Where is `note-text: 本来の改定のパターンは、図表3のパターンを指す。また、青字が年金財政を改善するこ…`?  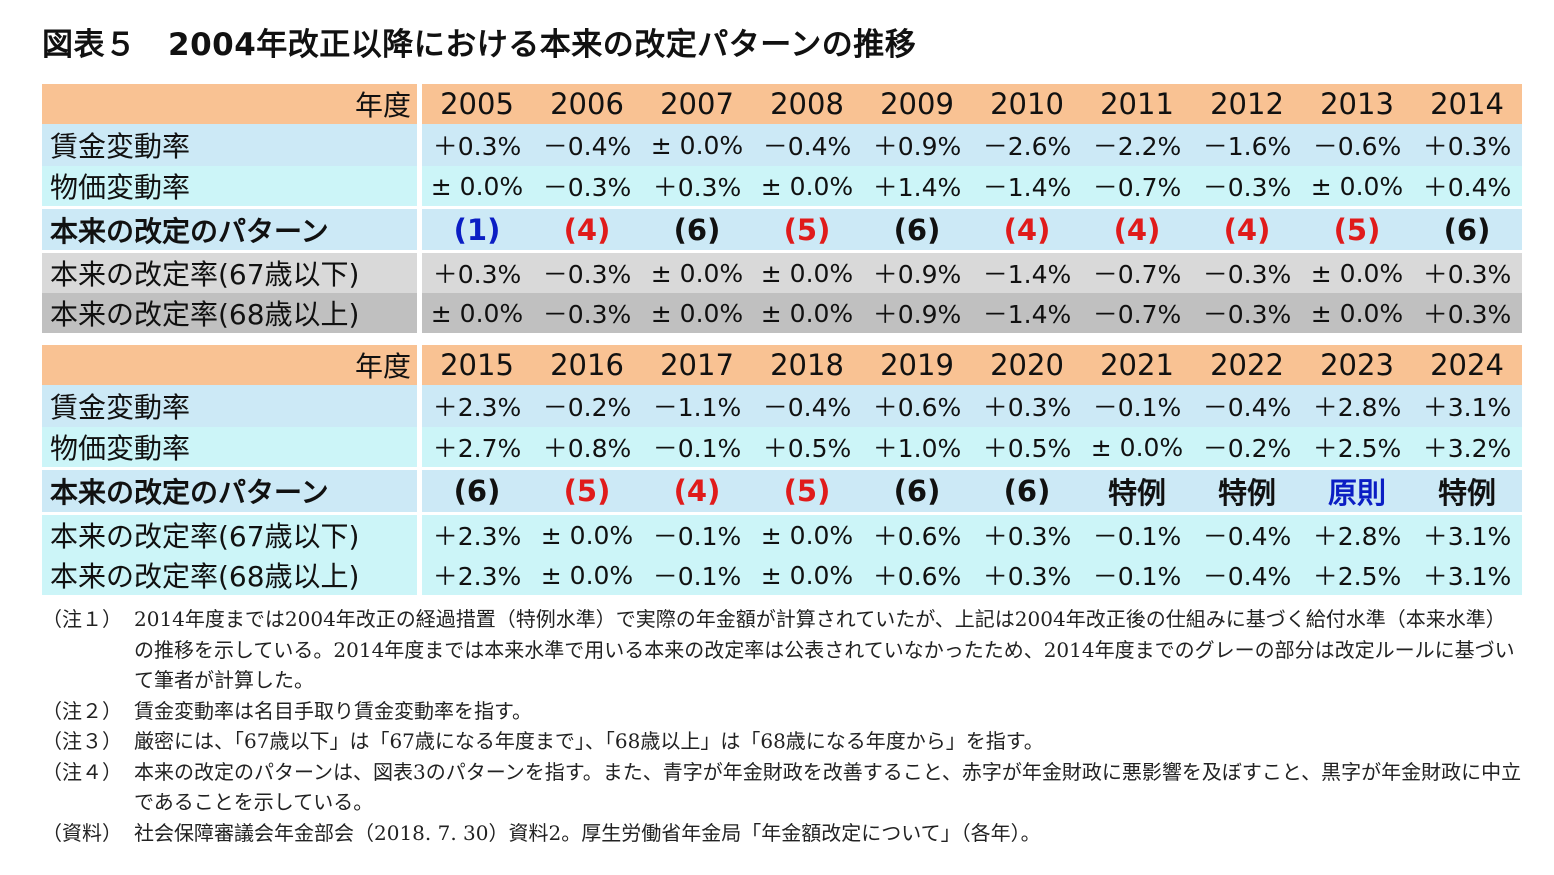 note-text: 本来の改定のパターンは、図表3のパターンを指す。また、青字が年金財政を改善するこ… is located at coordinates (828, 787).